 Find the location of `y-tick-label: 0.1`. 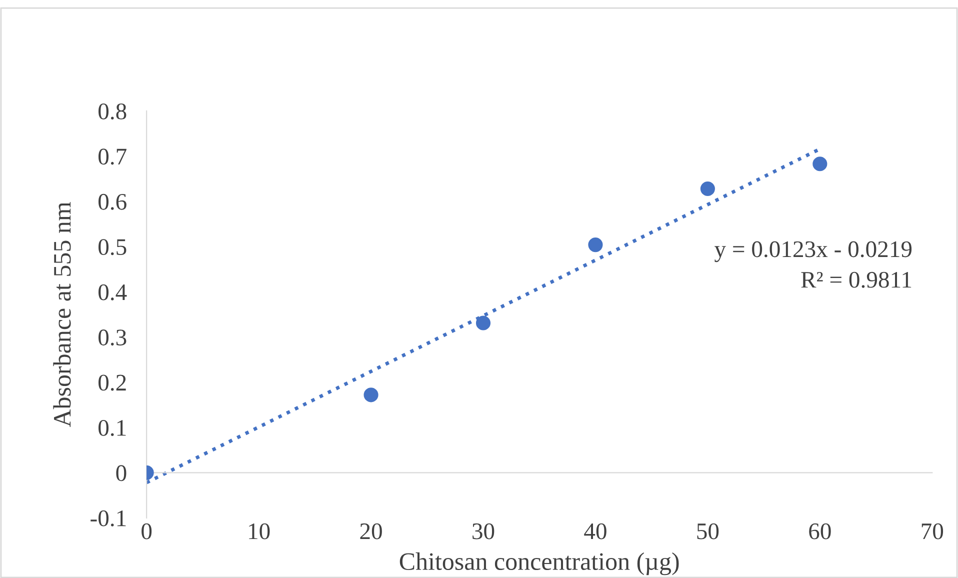

y-tick-label: 0.1 is located at coordinates (112, 428).